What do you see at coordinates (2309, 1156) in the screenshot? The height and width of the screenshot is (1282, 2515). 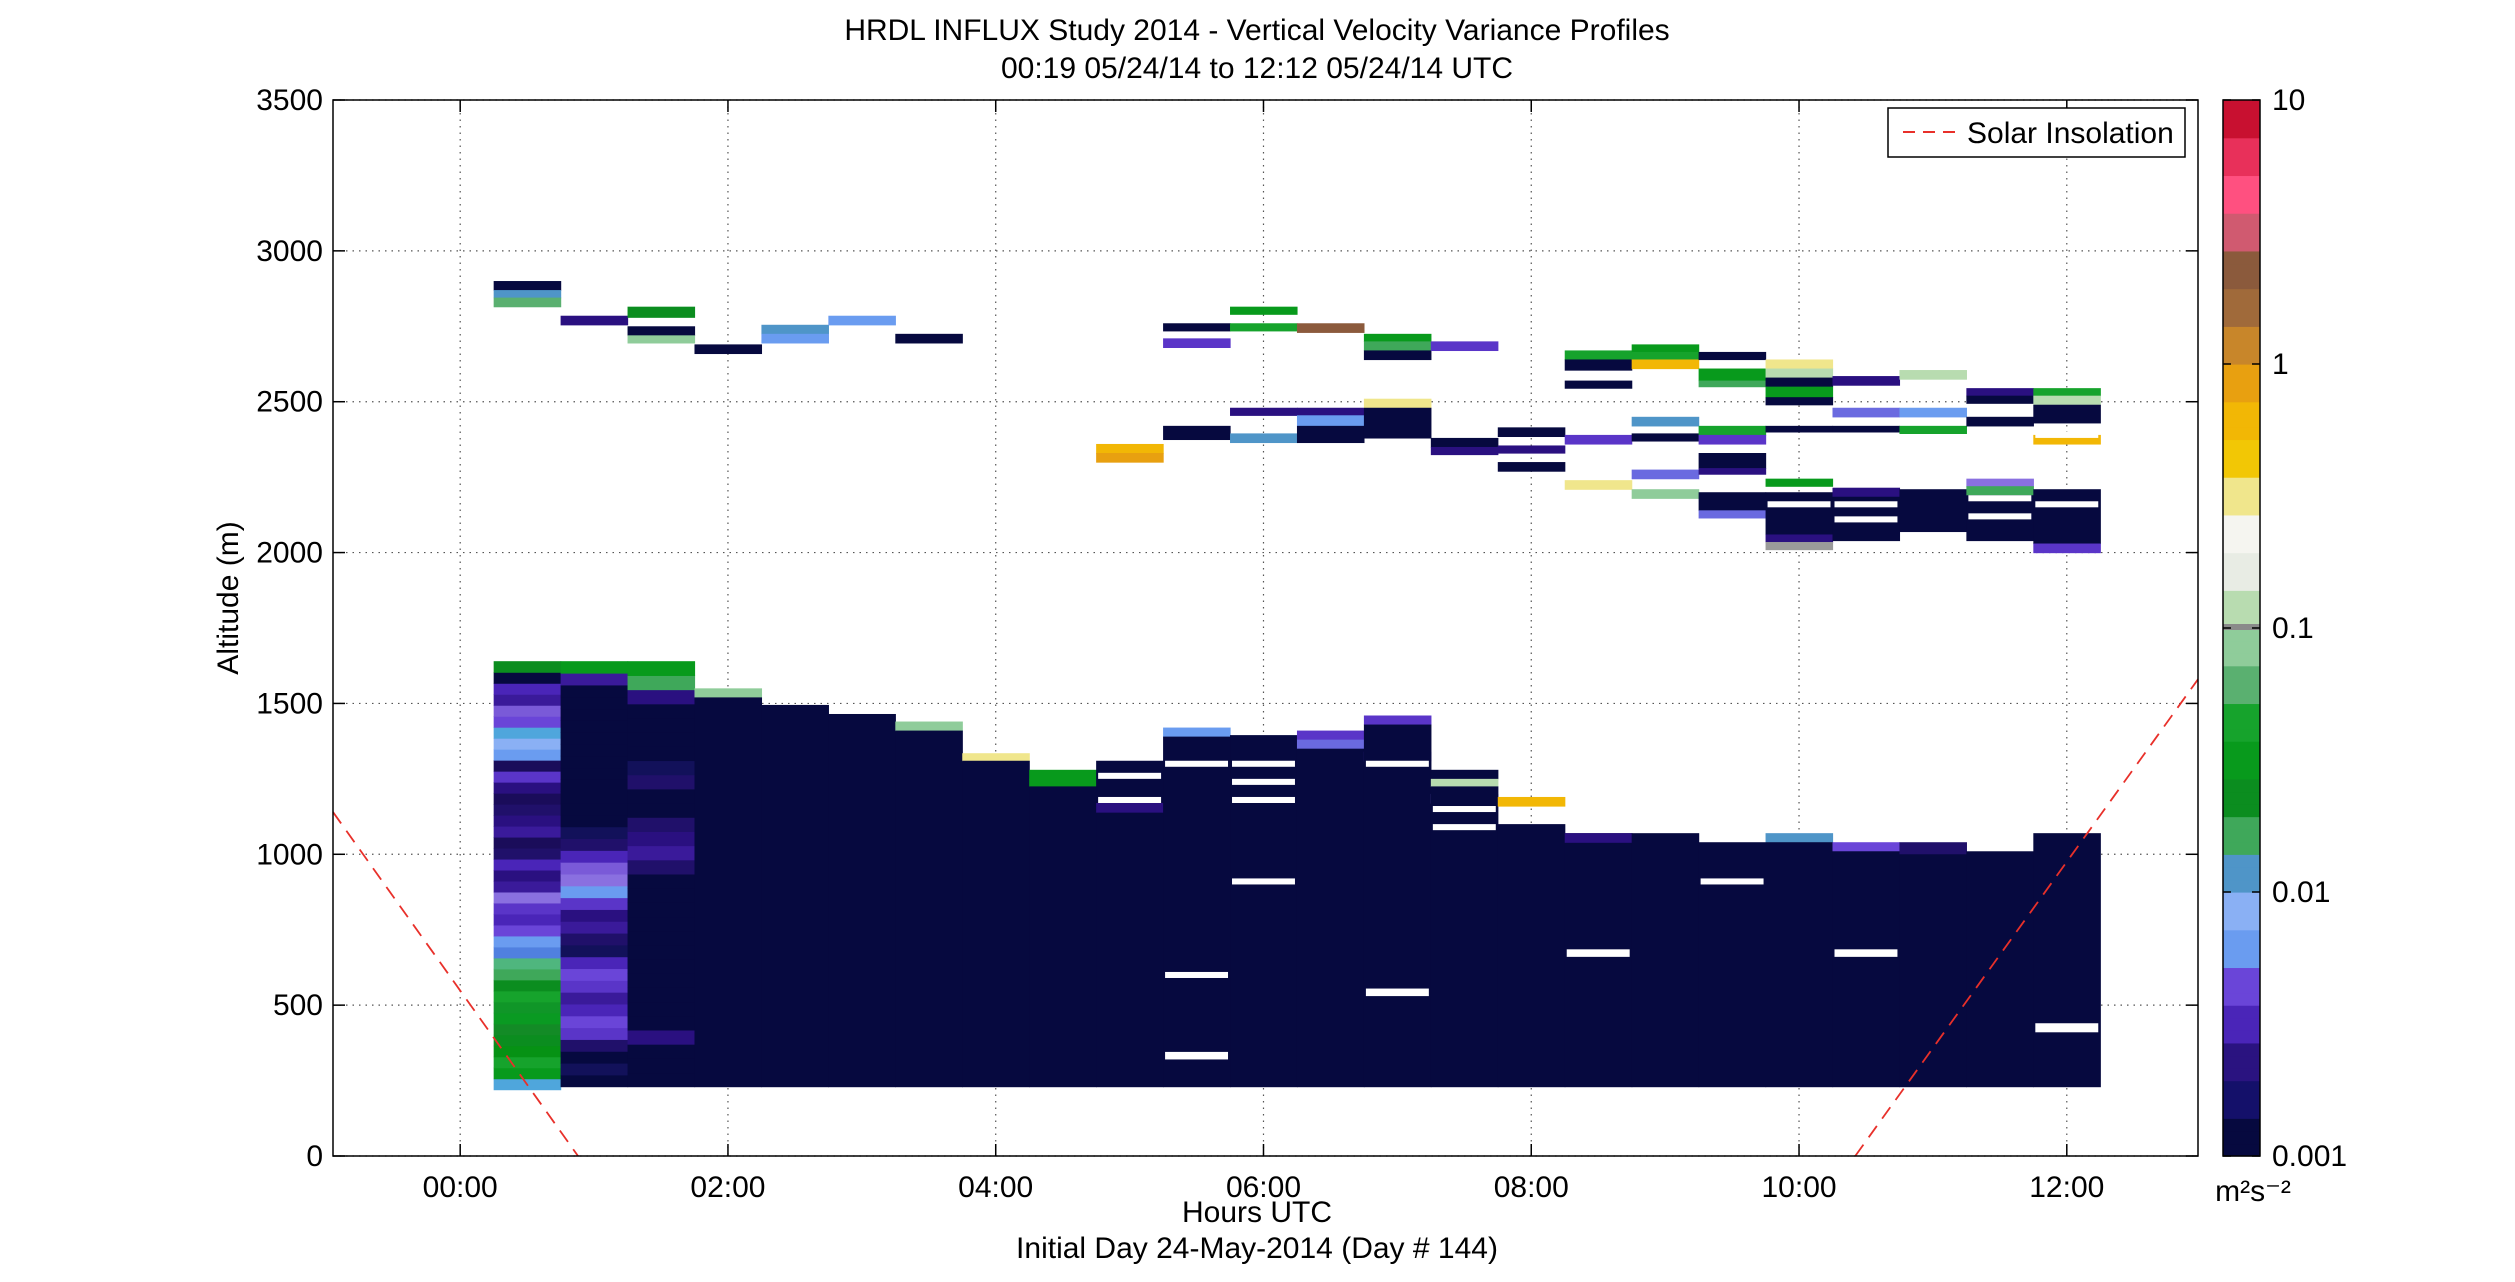 I see `colorbar-tick-label: 0.001` at bounding box center [2309, 1156].